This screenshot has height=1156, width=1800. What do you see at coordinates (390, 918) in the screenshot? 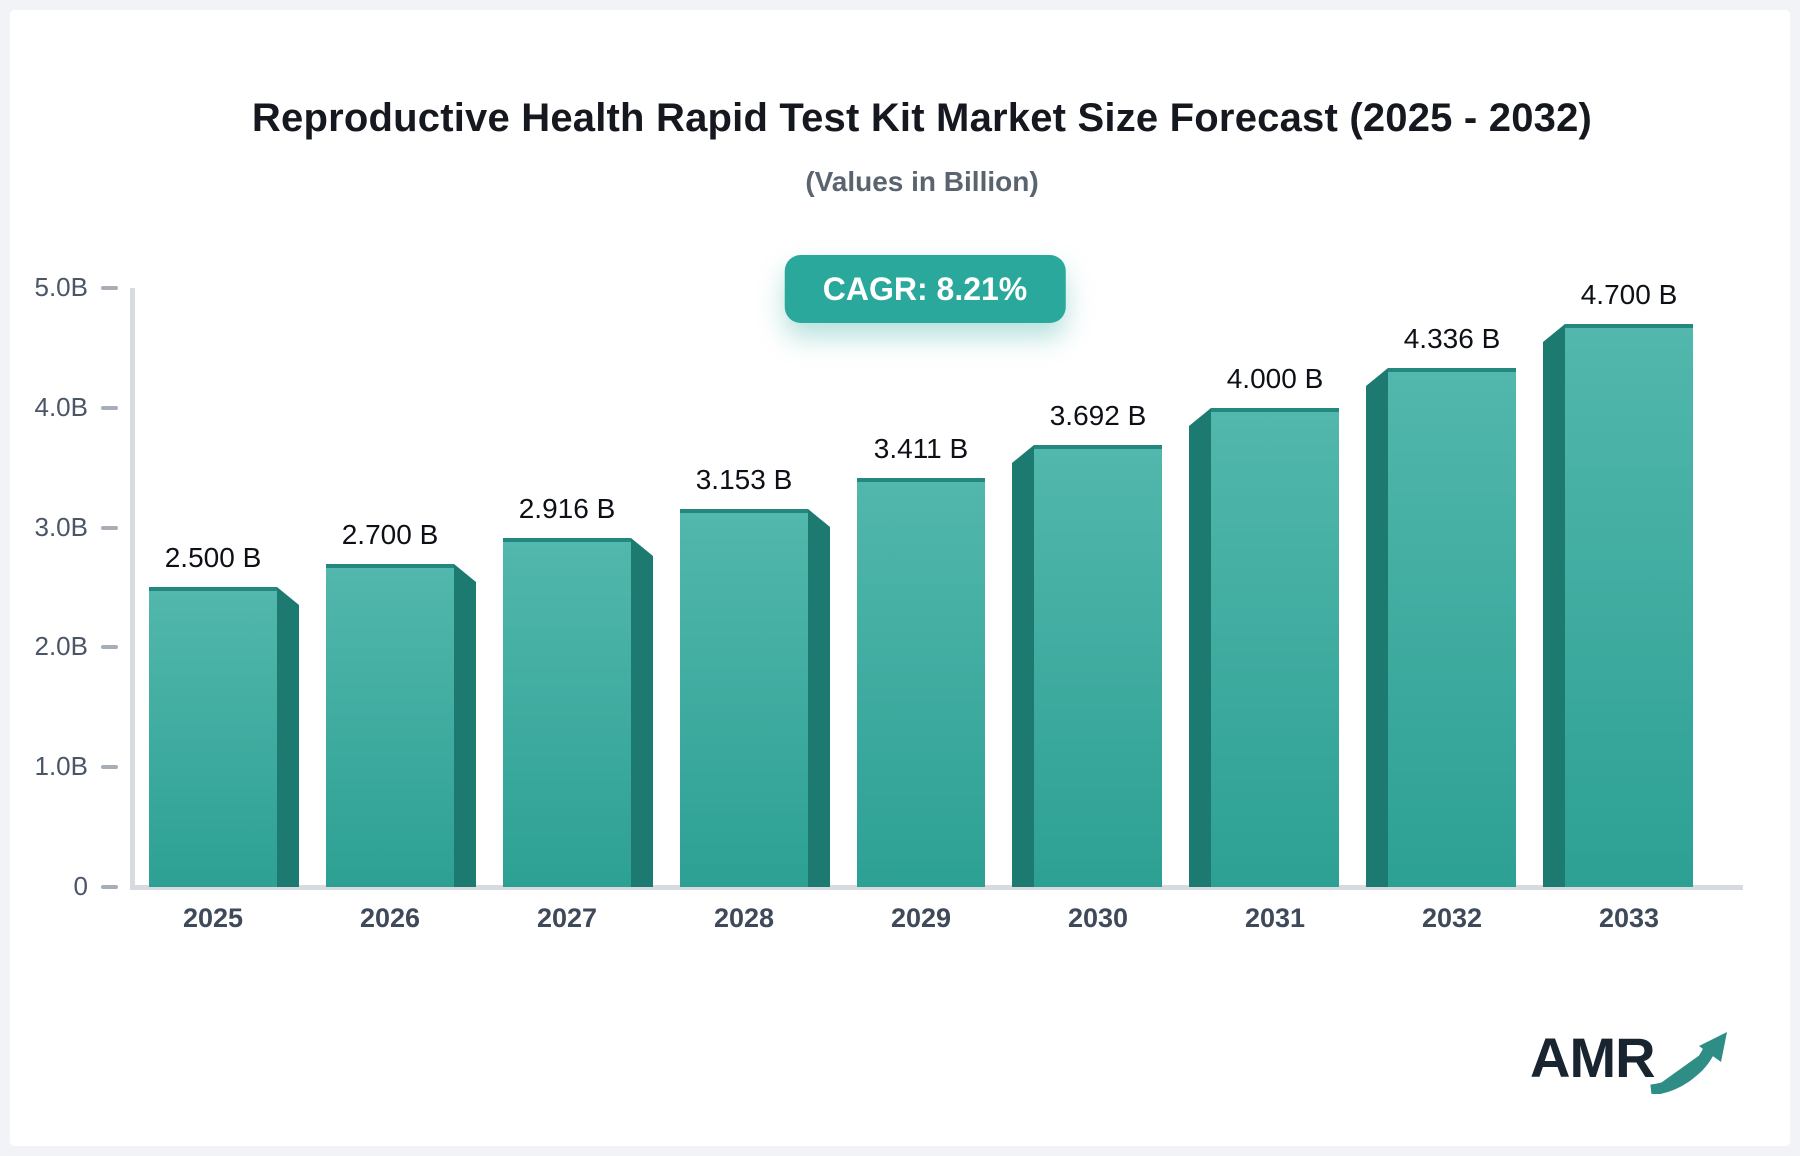
I see `x-axis-category-label: 2026` at bounding box center [390, 918].